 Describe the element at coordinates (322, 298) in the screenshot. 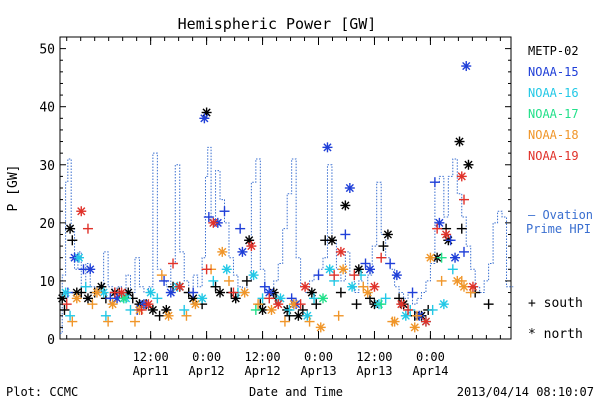

I see `noaa-17-north-point` at that location.